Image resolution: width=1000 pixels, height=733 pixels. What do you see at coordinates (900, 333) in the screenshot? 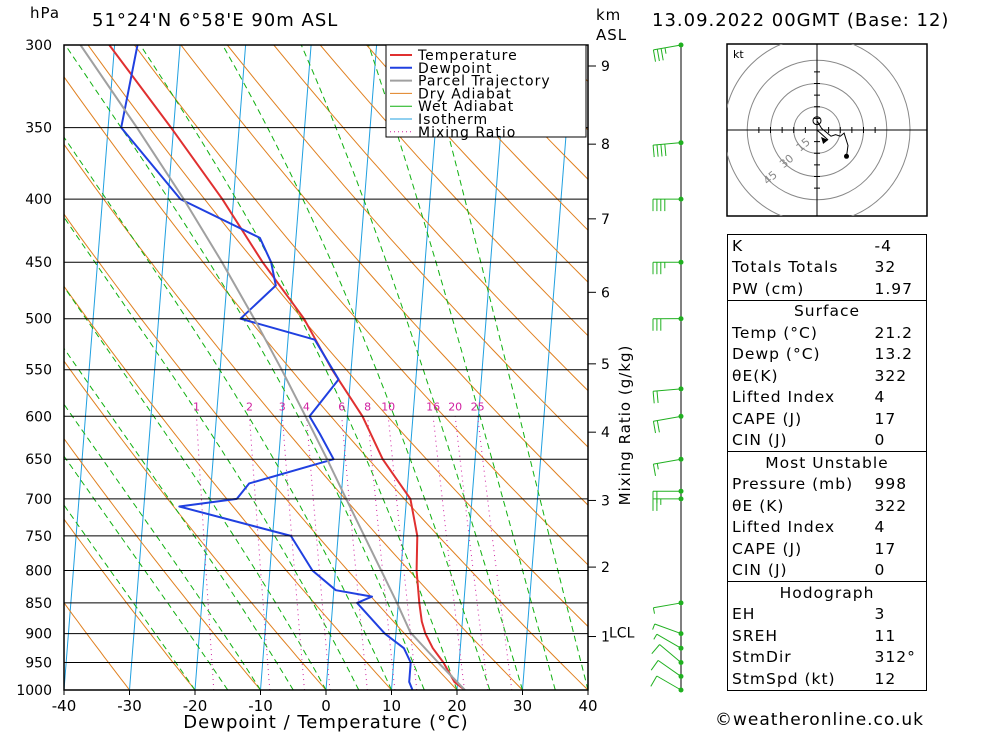
I see `index-value: 21.2` at bounding box center [900, 333].